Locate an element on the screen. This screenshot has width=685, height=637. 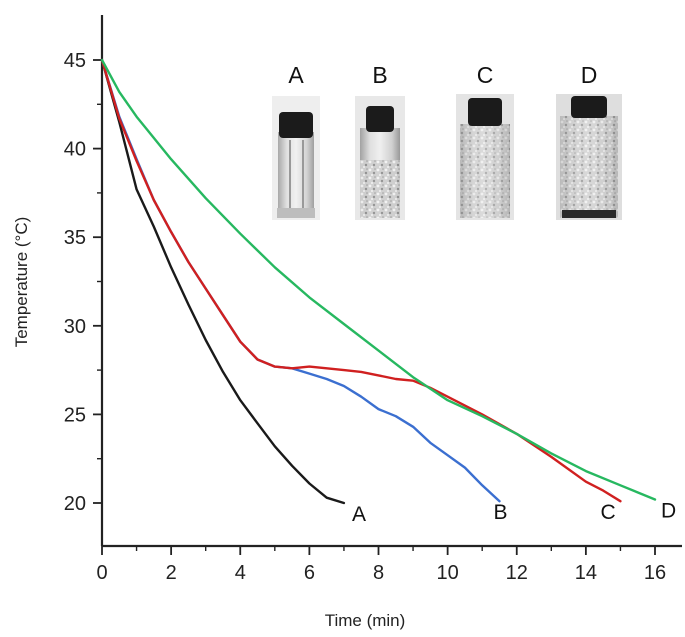
y-tick-label: 35 is located at coordinates (75, 238).